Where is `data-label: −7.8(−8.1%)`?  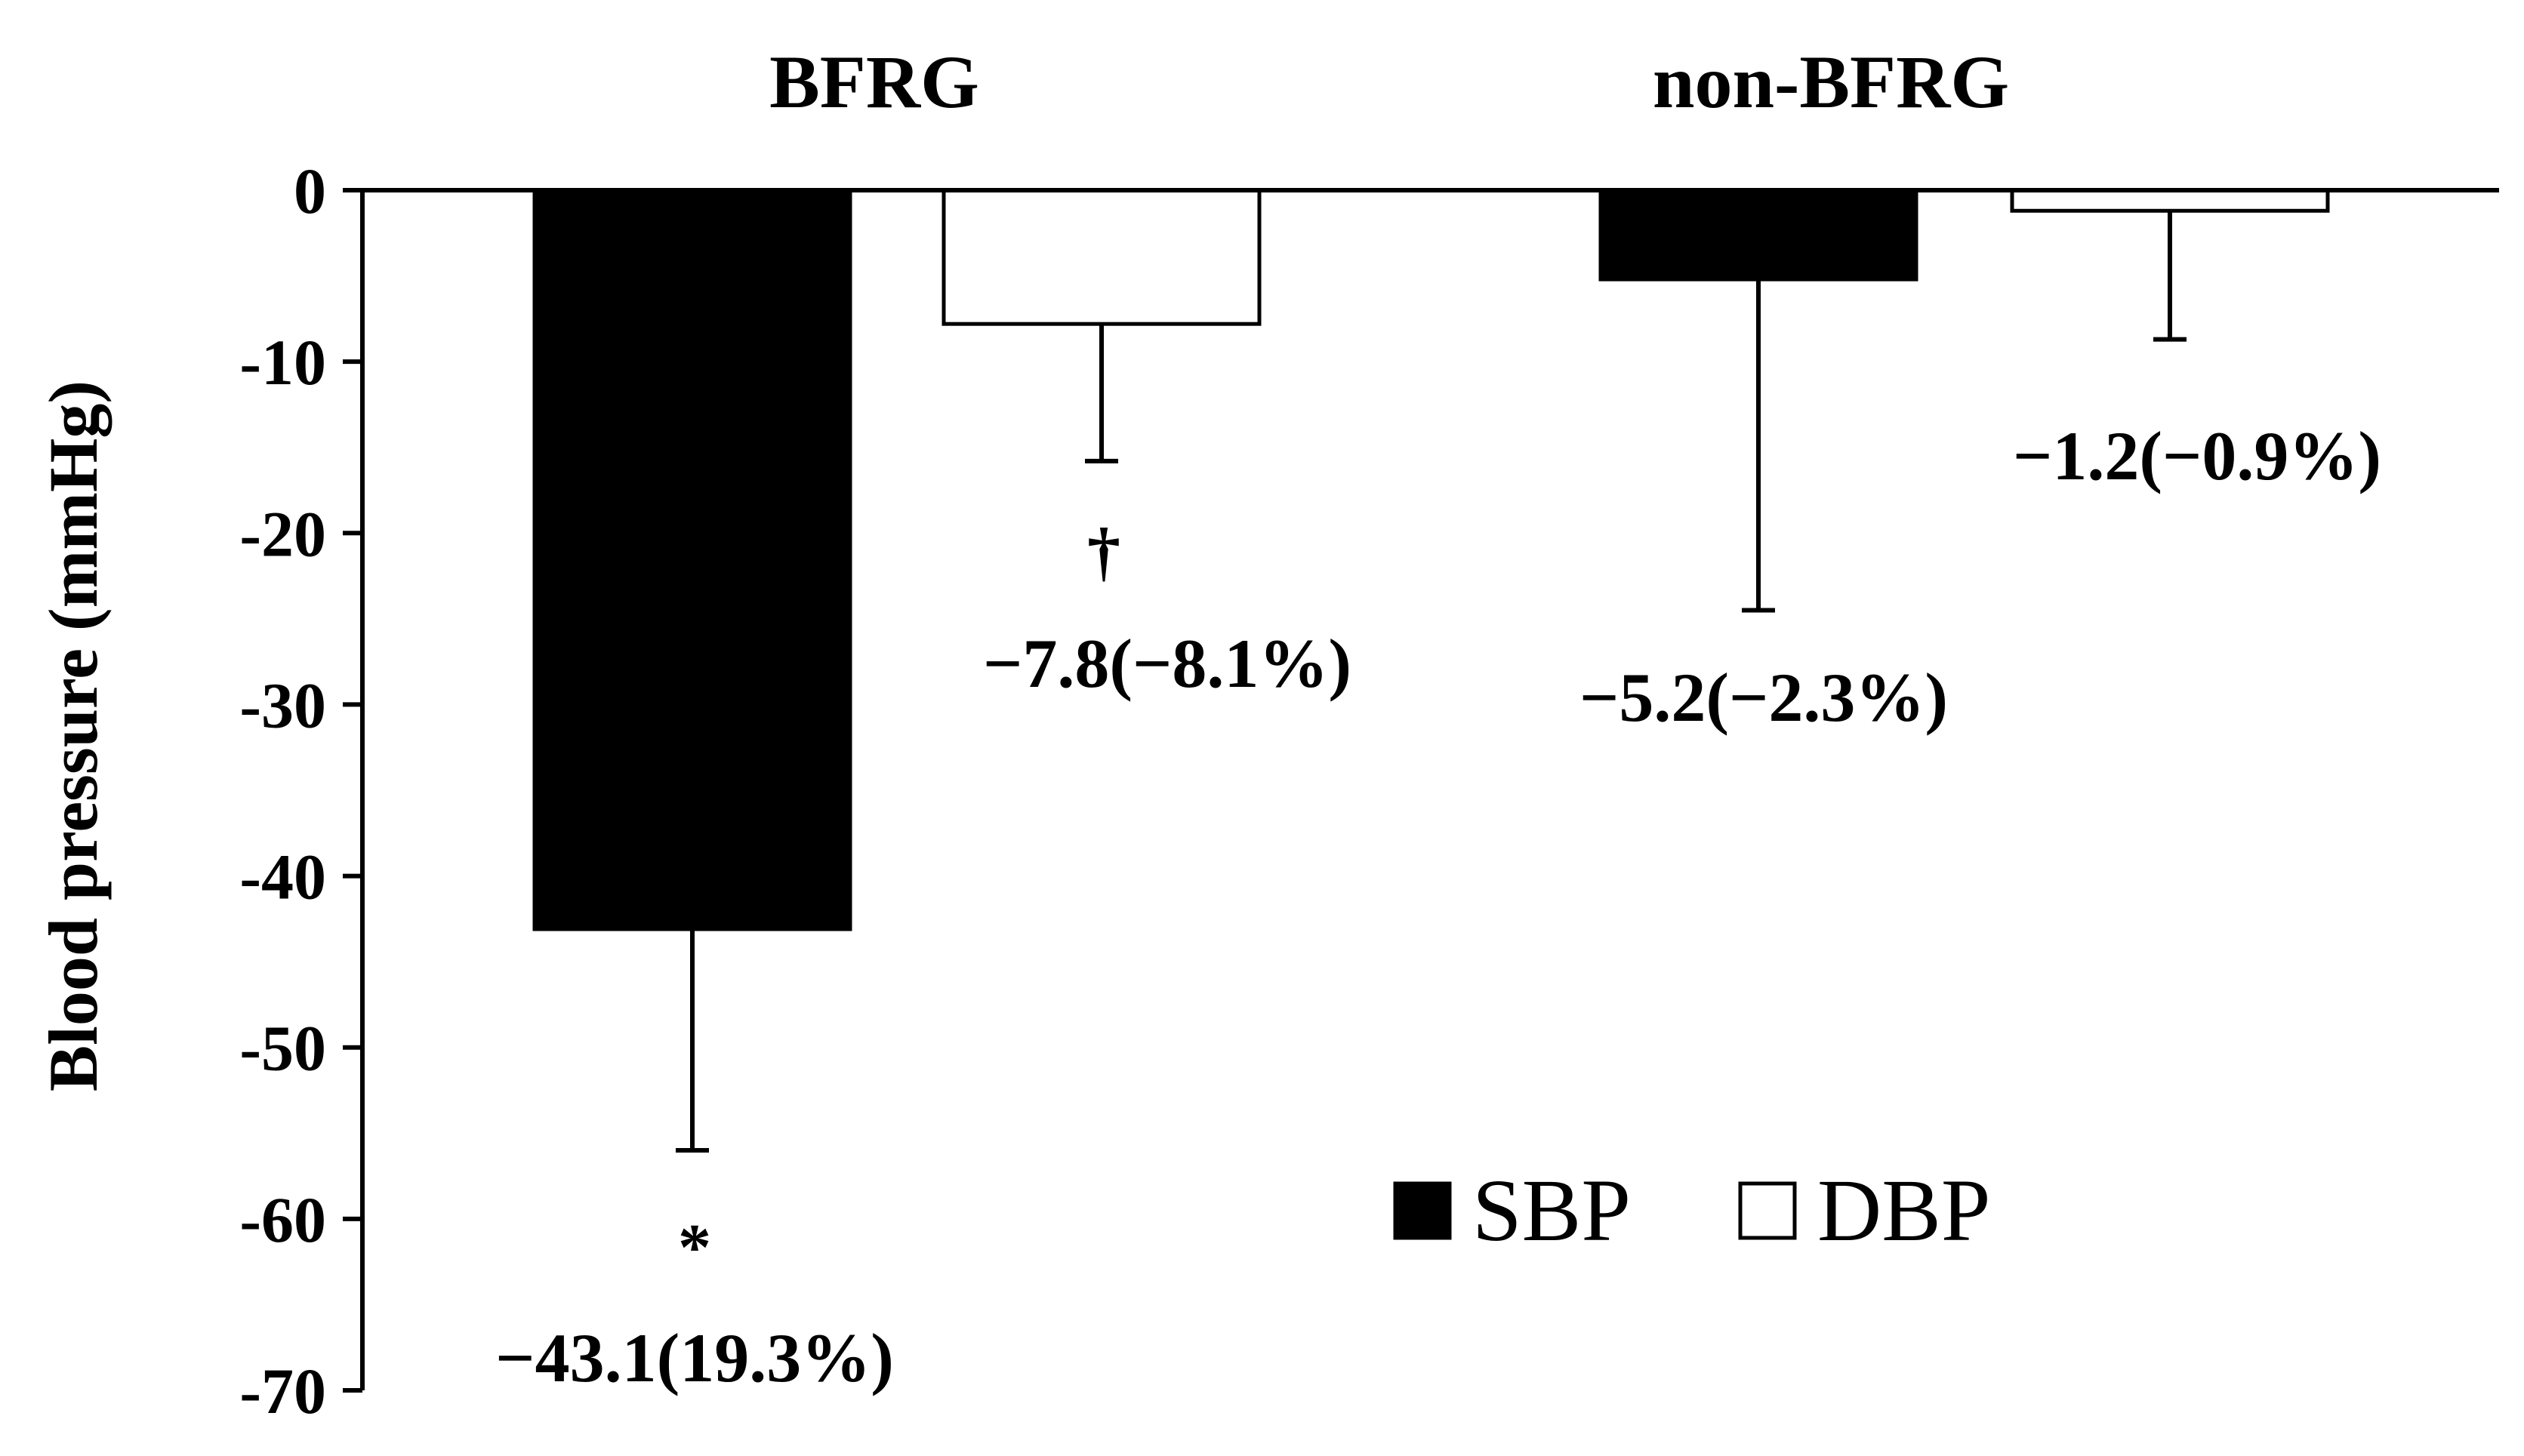 data-label: −7.8(−8.1%) is located at coordinates (1167, 663).